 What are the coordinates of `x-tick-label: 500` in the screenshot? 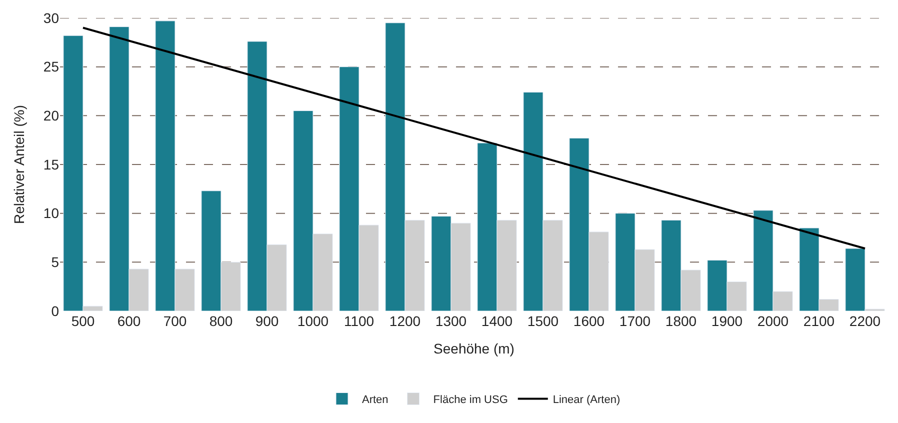 It's located at (83, 321).